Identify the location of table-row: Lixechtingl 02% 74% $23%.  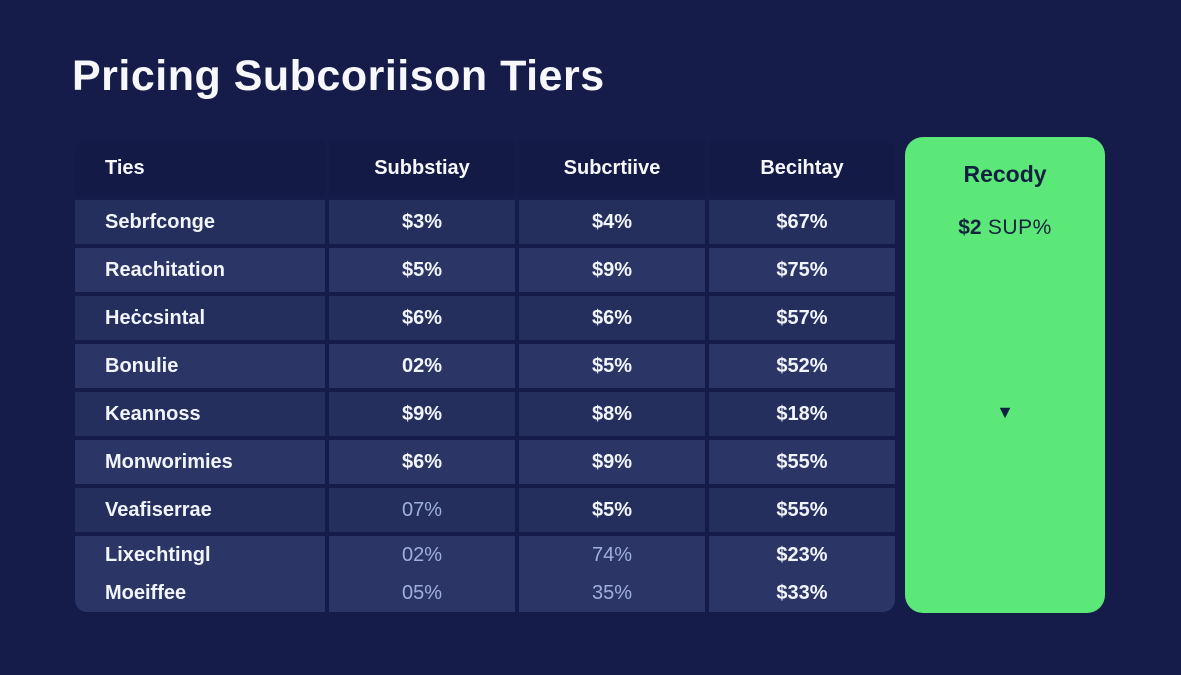
(485, 555).